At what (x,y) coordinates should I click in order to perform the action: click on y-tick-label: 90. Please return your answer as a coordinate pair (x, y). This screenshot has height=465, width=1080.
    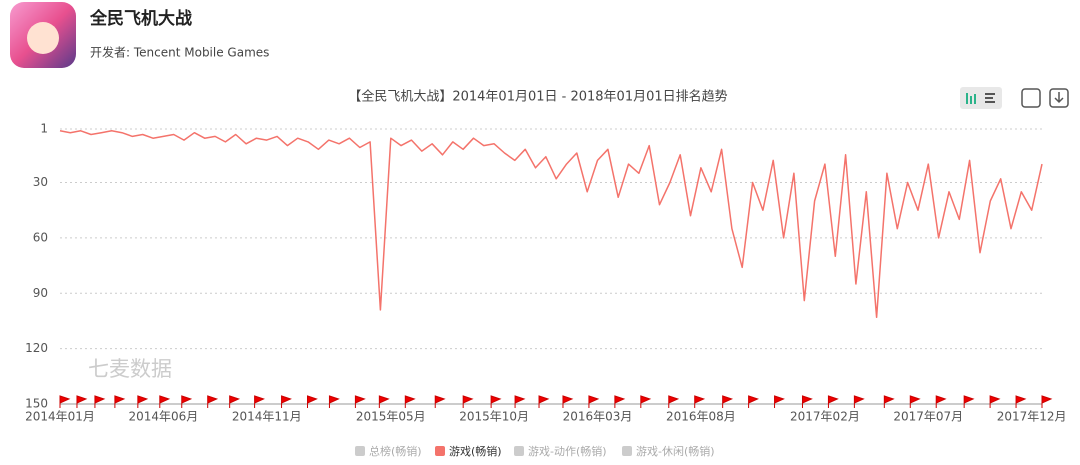
    Looking at the image, I should click on (40, 293).